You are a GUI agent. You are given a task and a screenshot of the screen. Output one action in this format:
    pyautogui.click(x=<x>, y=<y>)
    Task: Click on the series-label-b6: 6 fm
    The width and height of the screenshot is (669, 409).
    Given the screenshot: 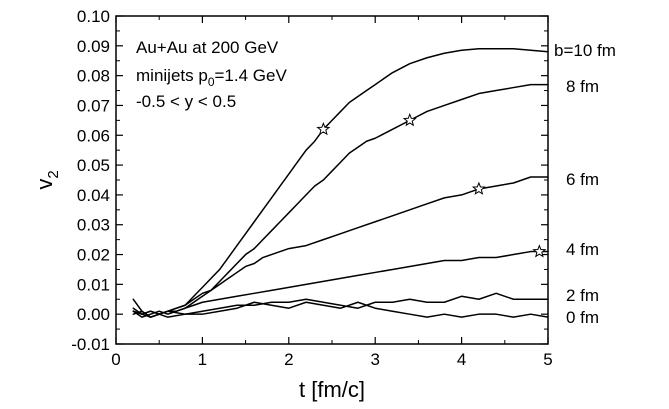 What is the action you would take?
    pyautogui.click(x=582, y=179)
    